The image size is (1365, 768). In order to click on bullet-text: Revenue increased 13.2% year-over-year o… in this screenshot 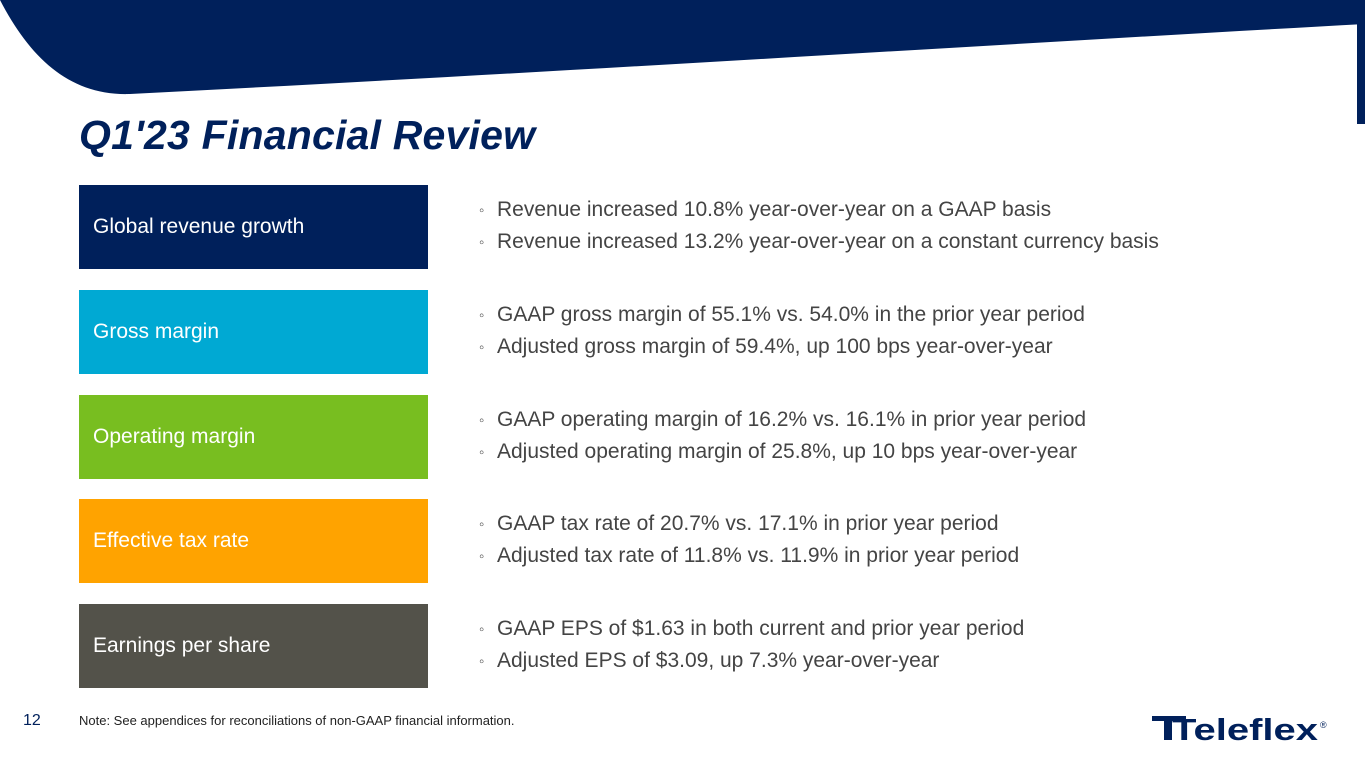, I will do `click(828, 241)`.